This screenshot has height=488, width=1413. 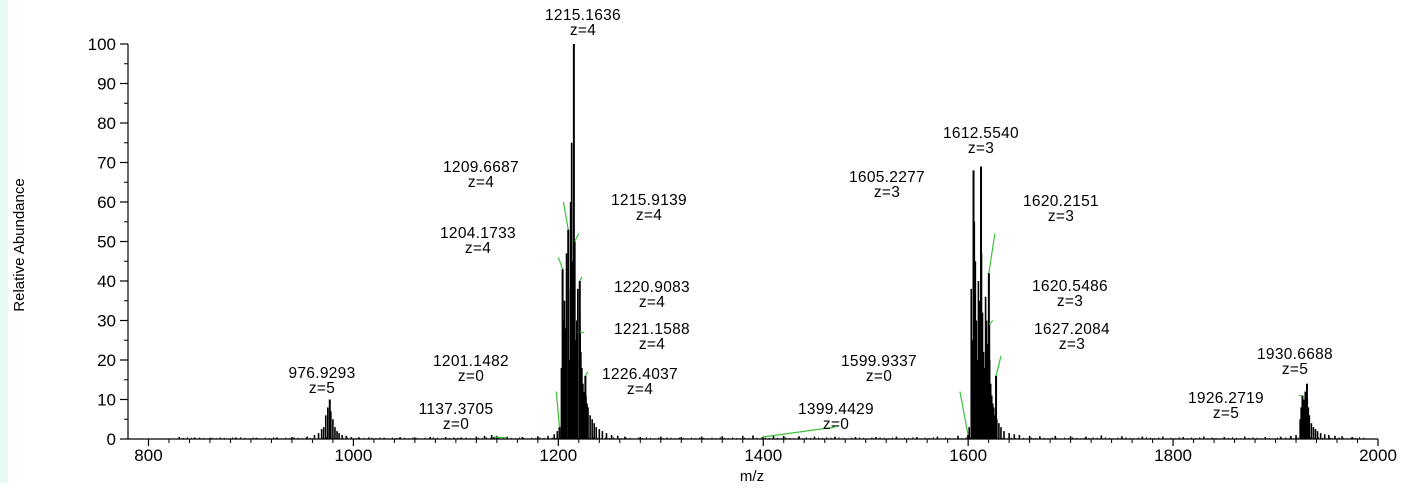 What do you see at coordinates (558, 455) in the screenshot?
I see `x-tick-label: 1200` at bounding box center [558, 455].